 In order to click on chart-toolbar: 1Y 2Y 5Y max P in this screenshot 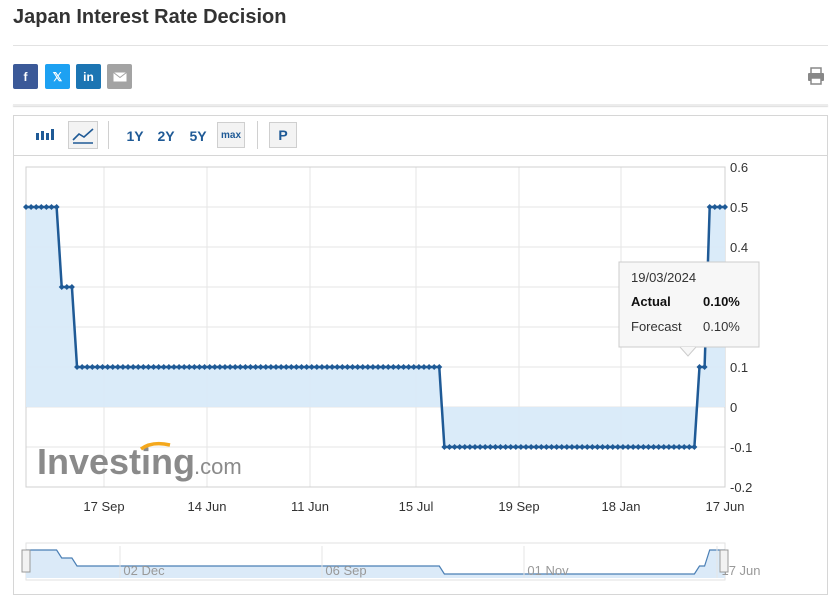, I will do `click(420, 135)`.